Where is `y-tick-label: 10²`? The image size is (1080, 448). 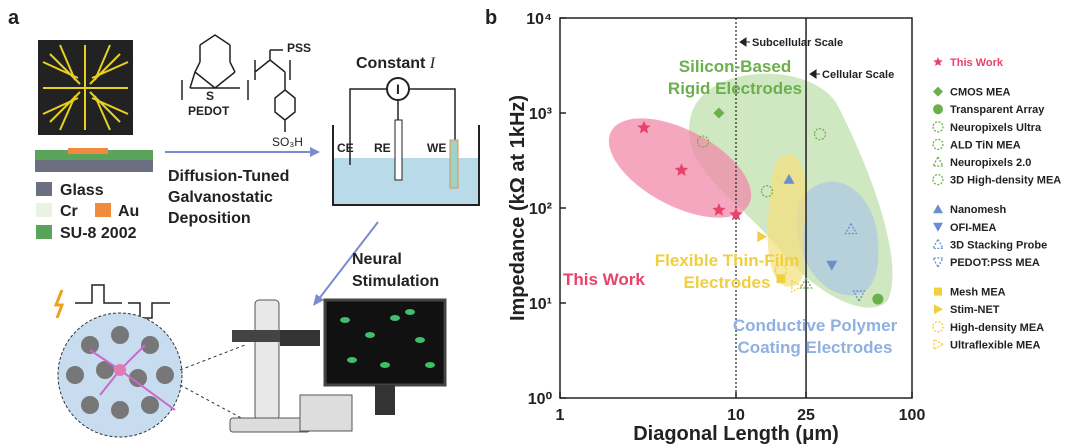 y-tick-label: 10² is located at coordinates (540, 209).